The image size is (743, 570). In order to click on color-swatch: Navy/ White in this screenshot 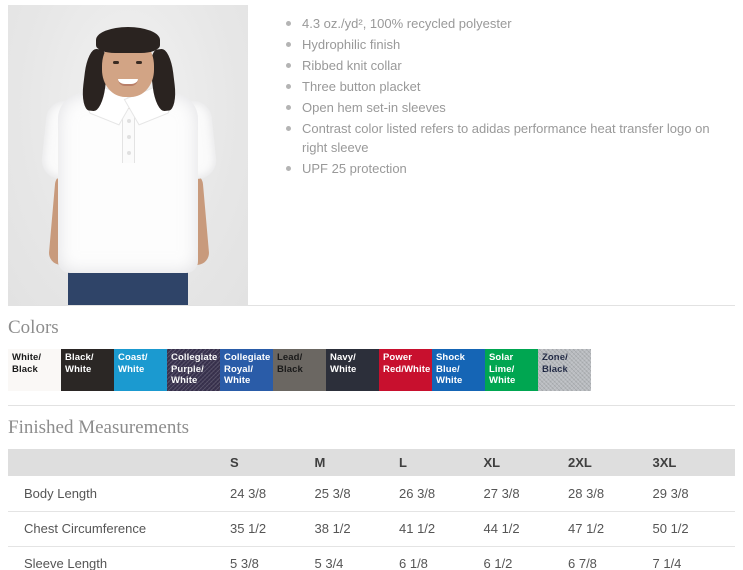, I will do `click(352, 370)`.